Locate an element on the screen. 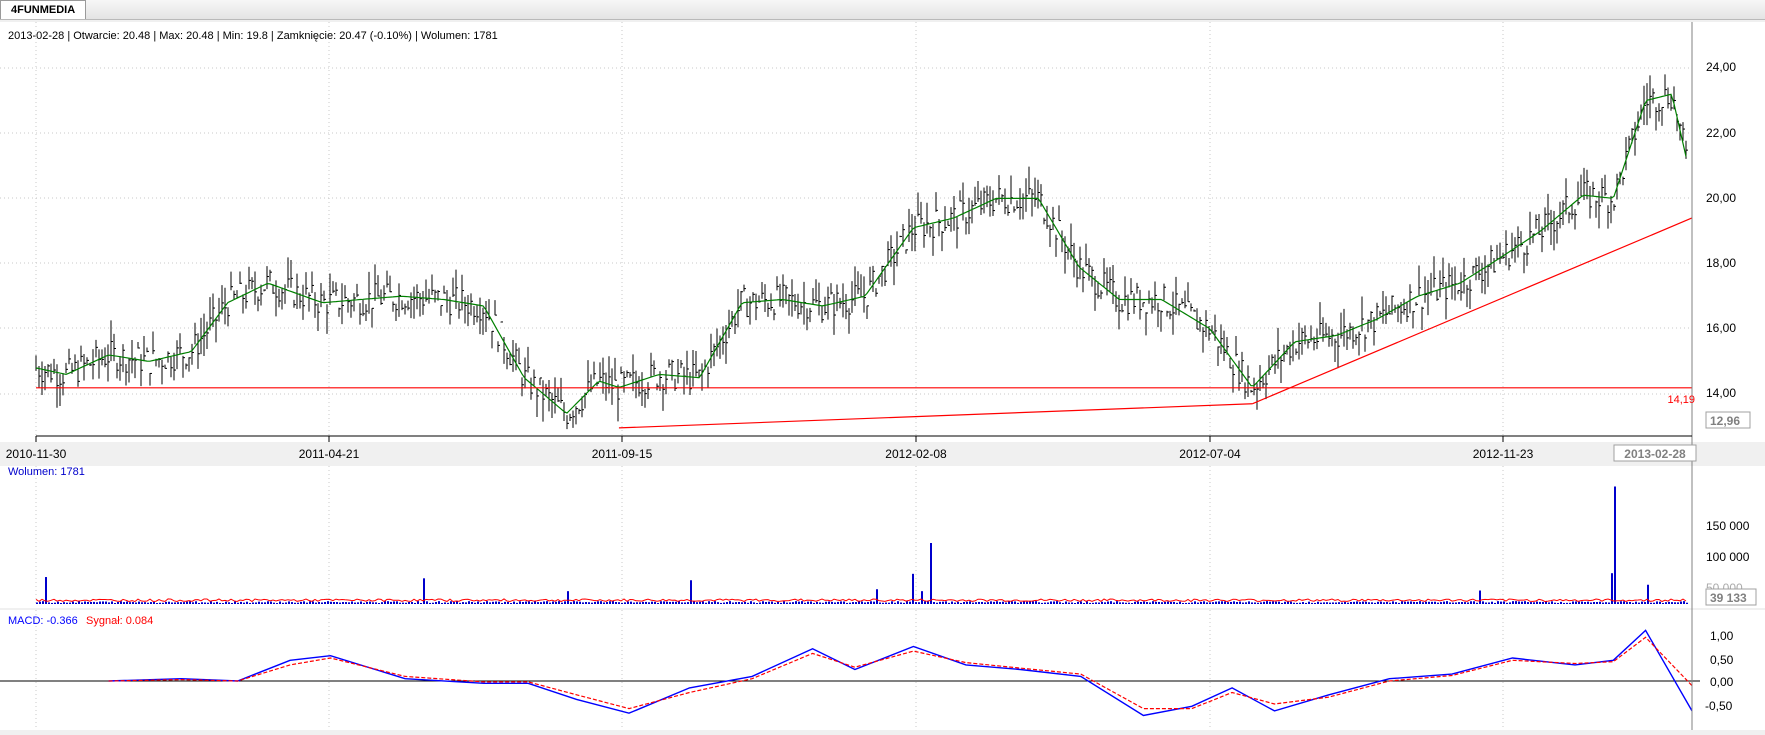 The width and height of the screenshot is (1765, 735). price-tick: 18,00 is located at coordinates (1721, 263).